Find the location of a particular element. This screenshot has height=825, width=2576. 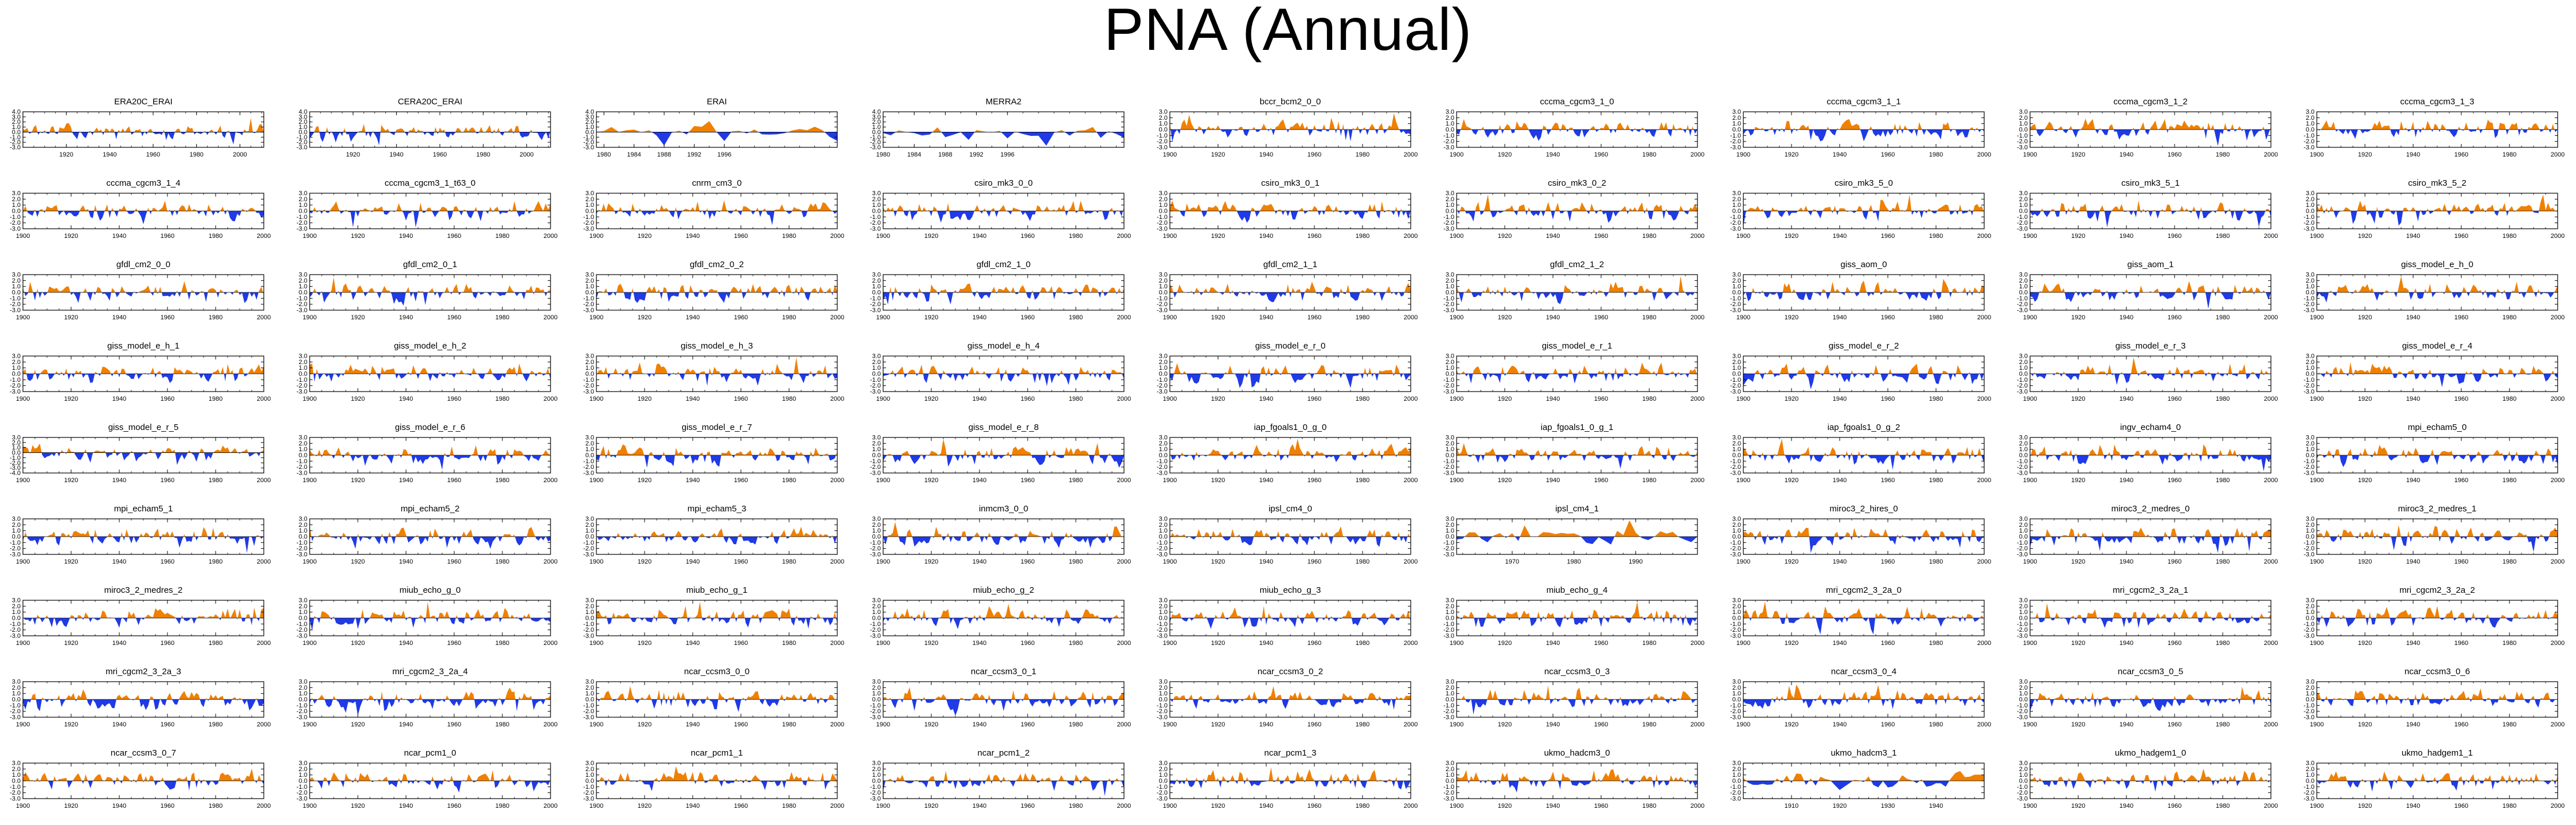

x-tick-label: 1900 is located at coordinates (883, 806).